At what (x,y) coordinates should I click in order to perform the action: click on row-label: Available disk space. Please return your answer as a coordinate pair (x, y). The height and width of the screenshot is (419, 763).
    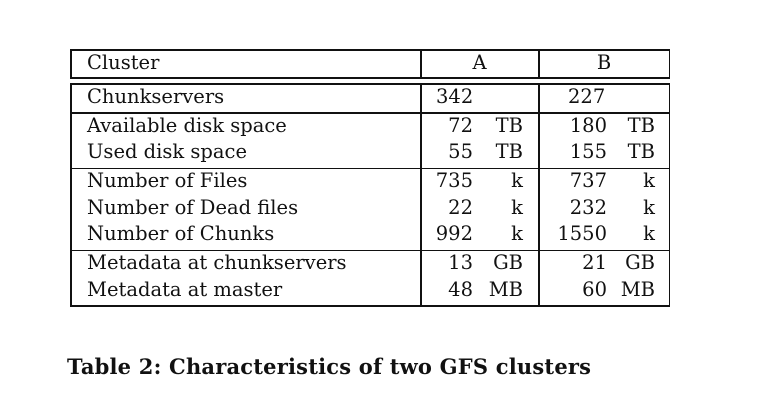
    Looking at the image, I should click on (187, 125).